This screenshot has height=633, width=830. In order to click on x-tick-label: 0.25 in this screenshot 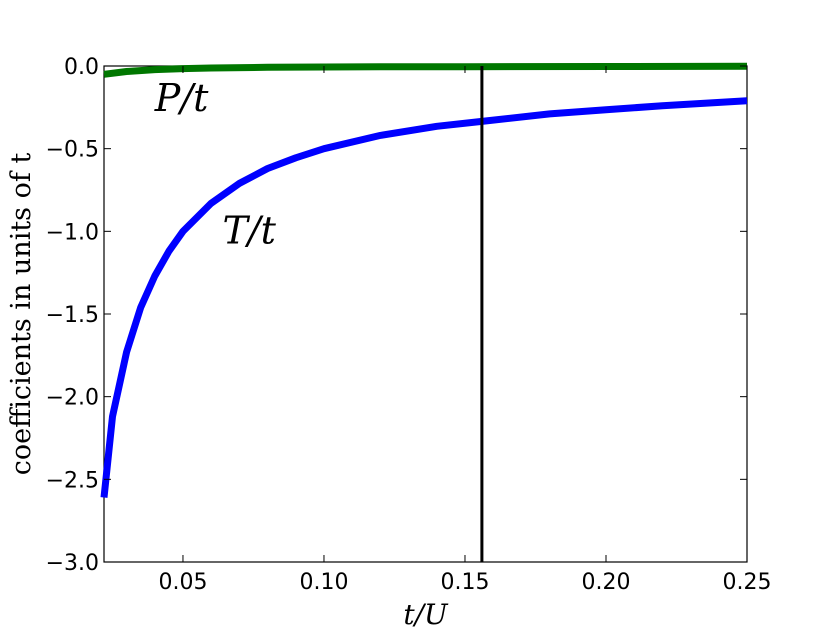, I will do `click(747, 582)`.